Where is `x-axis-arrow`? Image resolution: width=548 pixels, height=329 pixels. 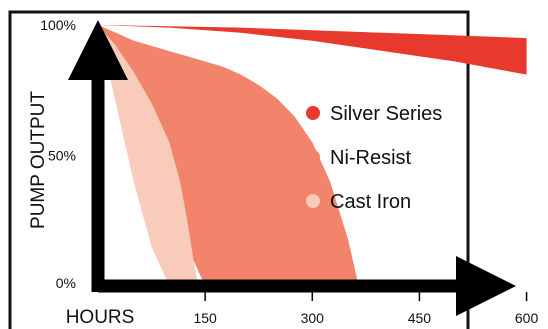
x-axis-arrow is located at coordinates (307, 286).